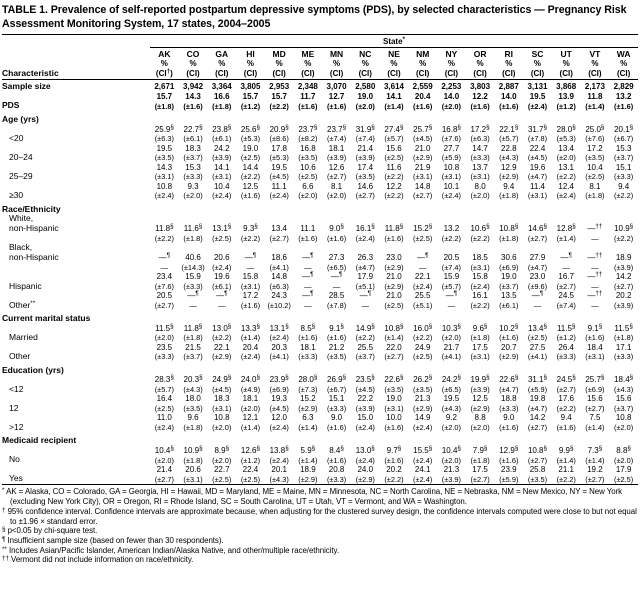  Describe the element at coordinates (279, 333) in the screenshot. I see `data-cell: 13.1§ (±2.4)` at that location.